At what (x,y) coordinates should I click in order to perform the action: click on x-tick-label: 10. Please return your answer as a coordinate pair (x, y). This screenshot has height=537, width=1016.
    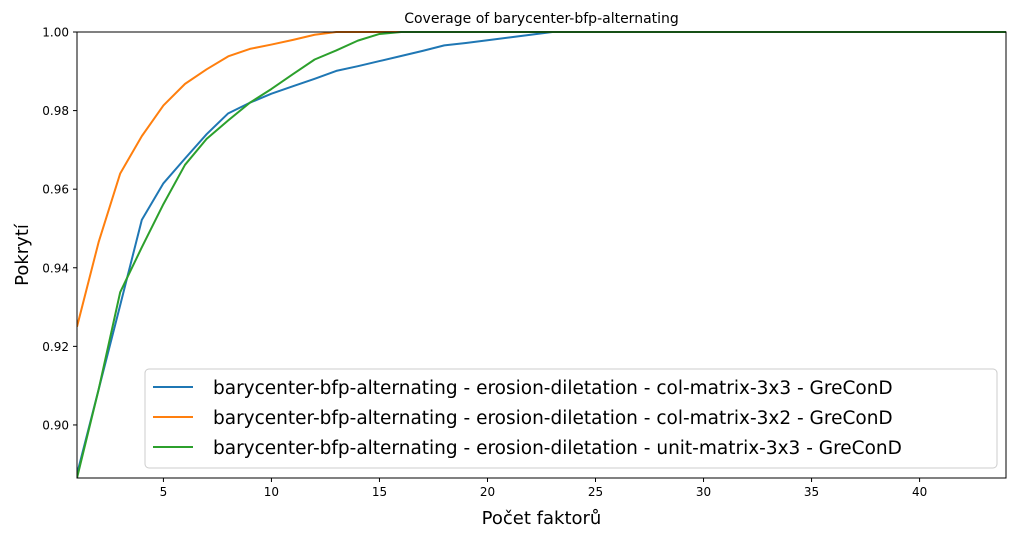
    Looking at the image, I should click on (271, 492).